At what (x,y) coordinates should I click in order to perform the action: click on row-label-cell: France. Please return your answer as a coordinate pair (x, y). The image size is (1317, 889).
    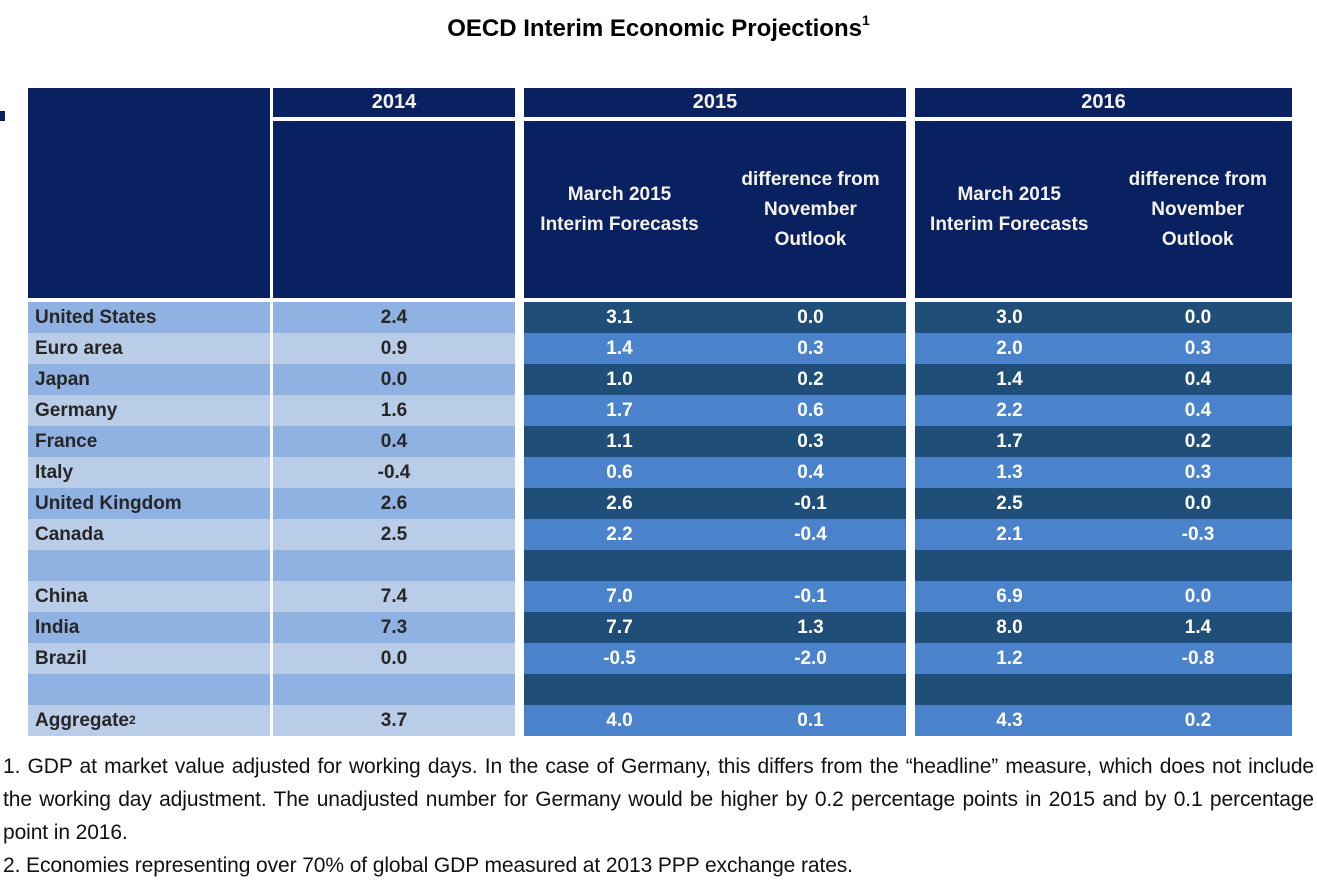
    Looking at the image, I should click on (149, 441).